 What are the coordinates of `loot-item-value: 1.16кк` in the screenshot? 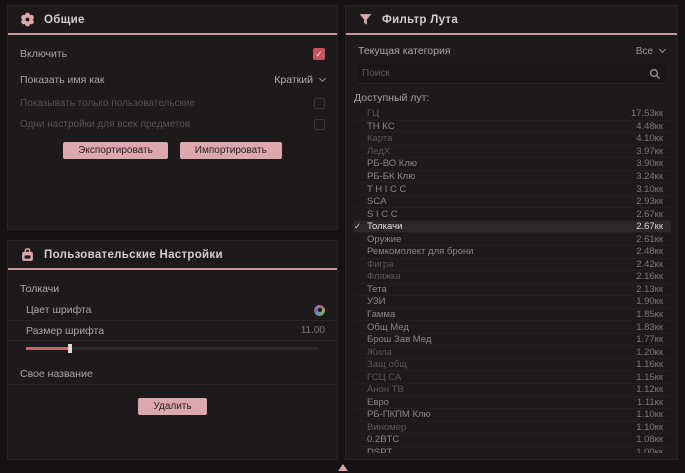 It's located at (649, 365).